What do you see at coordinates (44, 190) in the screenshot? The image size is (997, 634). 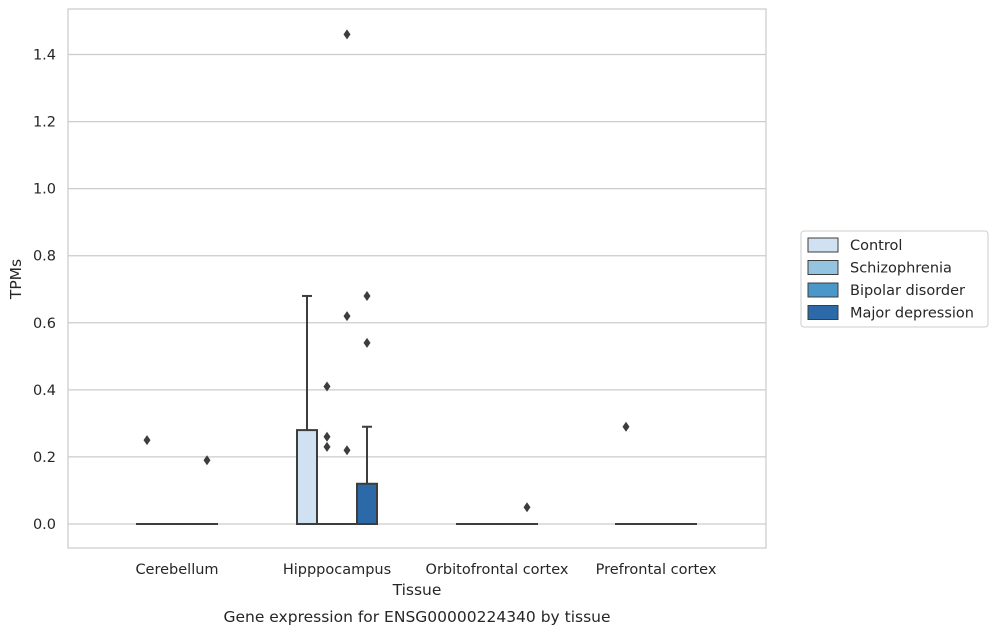 I see `y-tick-label: 1.0` at bounding box center [44, 190].